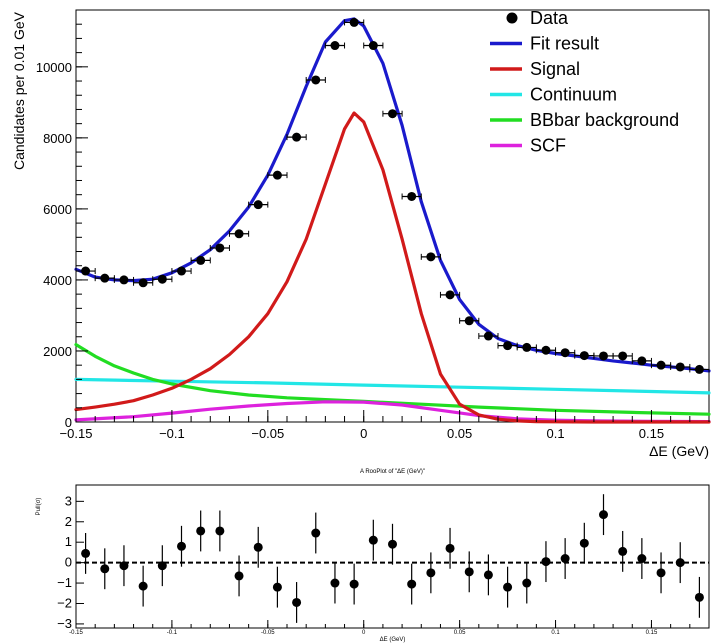 The image size is (721, 644). Describe the element at coordinates (68, 422) in the screenshot. I see `y-tick-label: 0` at that location.